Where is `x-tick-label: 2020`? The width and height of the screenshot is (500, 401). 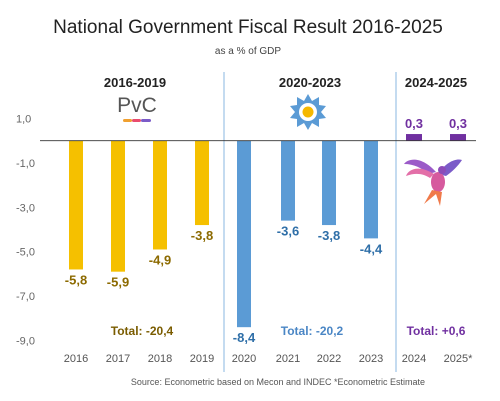
x-tick-label: 2020 is located at coordinates (244, 359).